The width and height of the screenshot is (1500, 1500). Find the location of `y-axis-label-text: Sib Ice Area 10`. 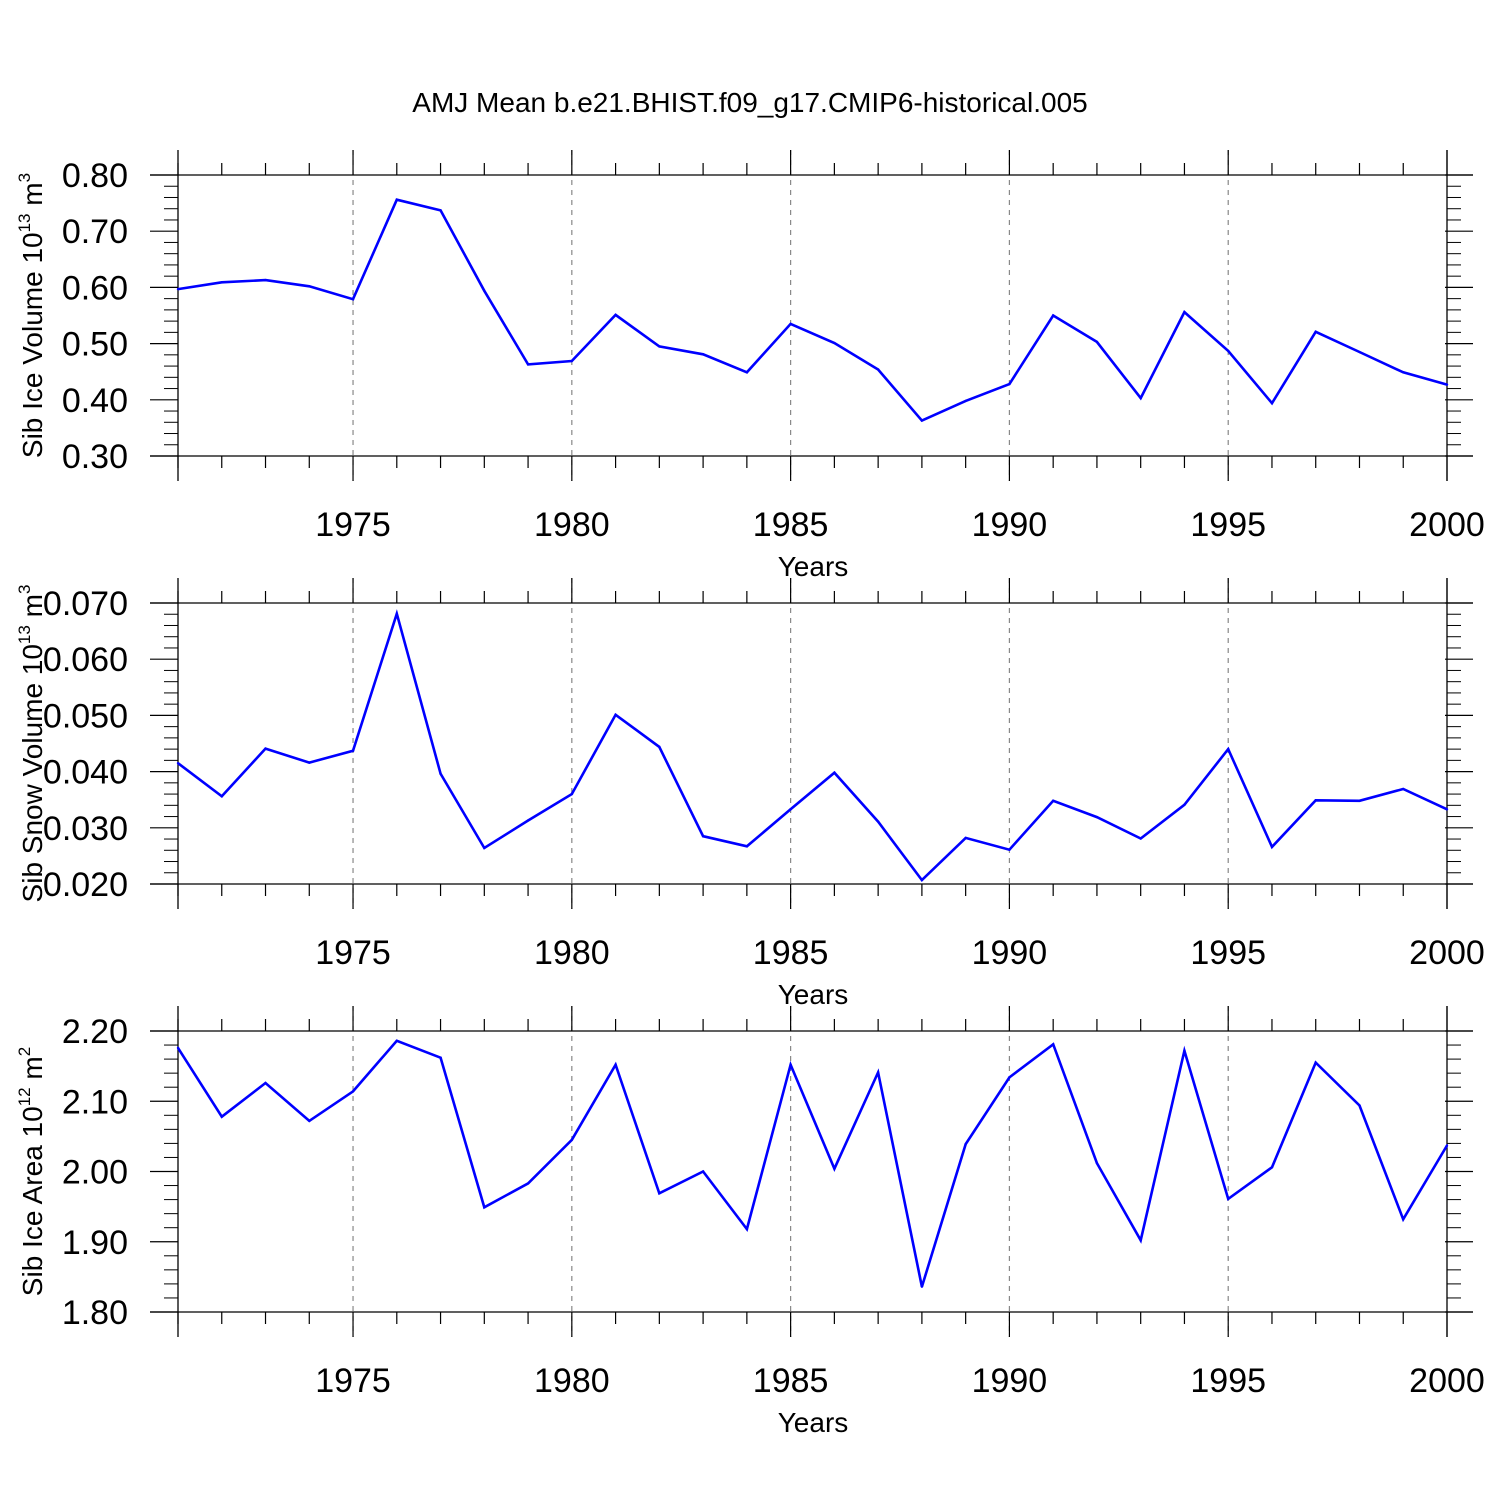

y-axis-label-text: Sib Ice Area 10 is located at coordinates (32, 1201).